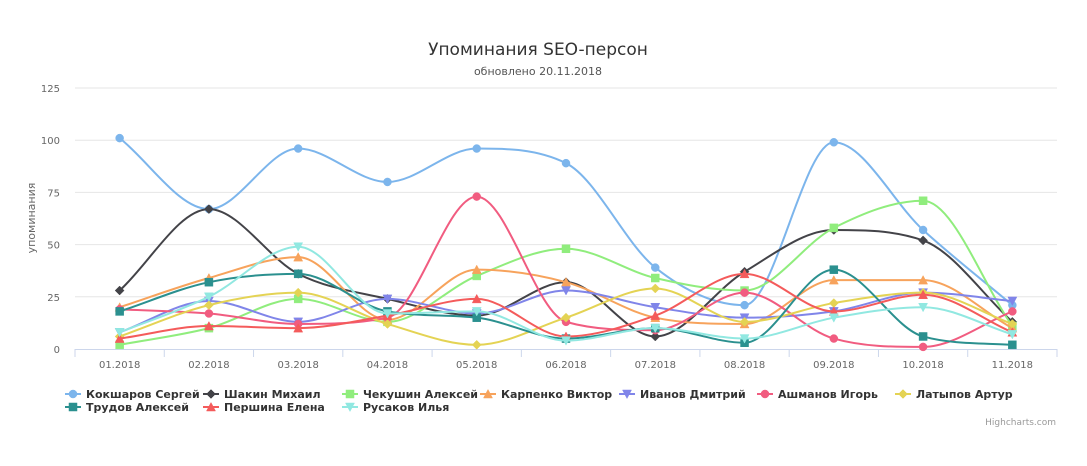 Image resolution: width=1087 pixels, height=466 pixels. I want to click on legend-label: Шакин Михаил, so click(272, 394).